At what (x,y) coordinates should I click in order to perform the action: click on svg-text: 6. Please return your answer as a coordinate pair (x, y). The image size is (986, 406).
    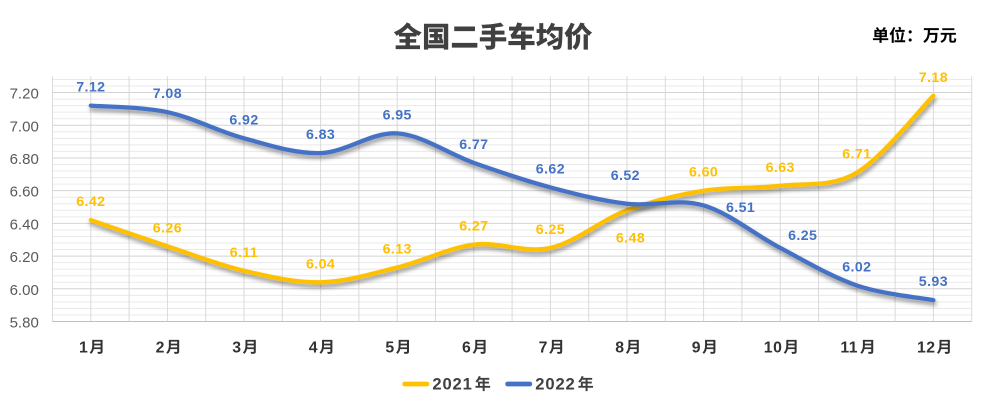
    Looking at the image, I should click on (466, 348).